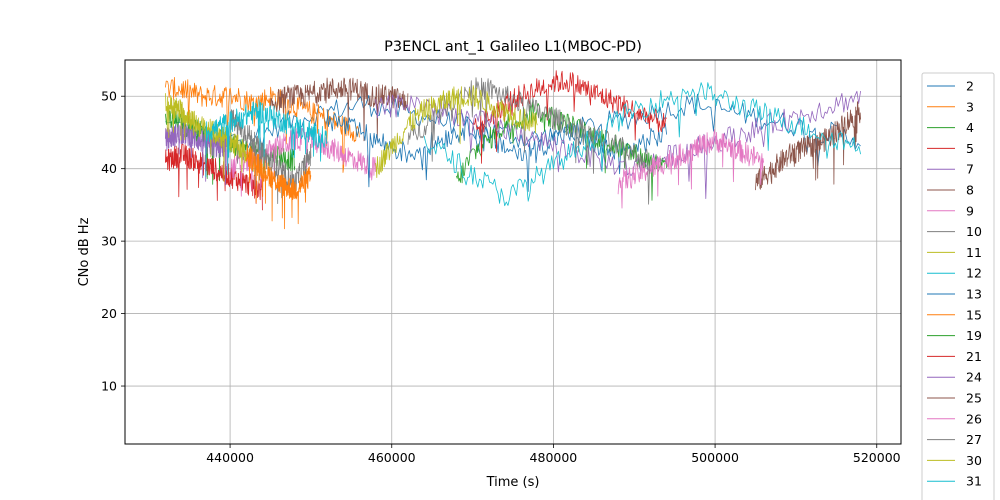 Image resolution: width=1000 pixels, height=500 pixels. What do you see at coordinates (715, 457) in the screenshot?
I see `x-tick-label: 500000` at bounding box center [715, 457].